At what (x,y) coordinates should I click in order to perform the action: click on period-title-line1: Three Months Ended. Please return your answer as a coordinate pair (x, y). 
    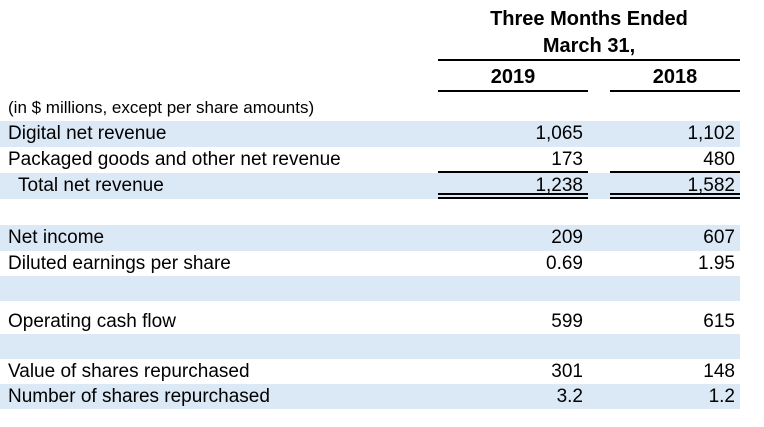
    Looking at the image, I should click on (589, 19).